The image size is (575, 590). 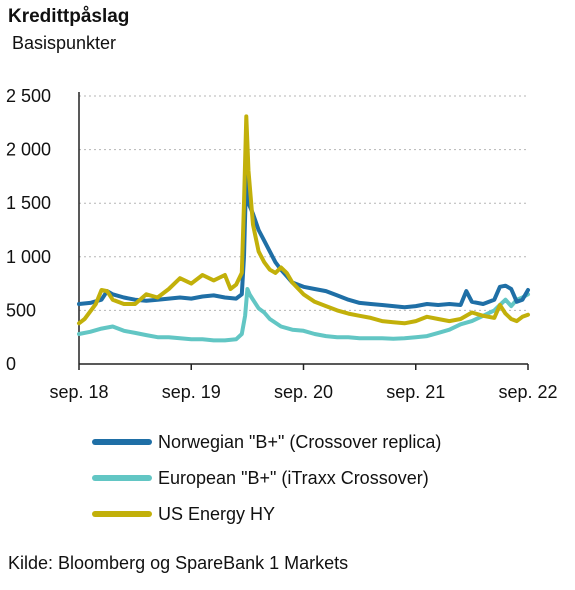 What do you see at coordinates (28, 150) in the screenshot?
I see `y-tick-label: 2 000` at bounding box center [28, 150].